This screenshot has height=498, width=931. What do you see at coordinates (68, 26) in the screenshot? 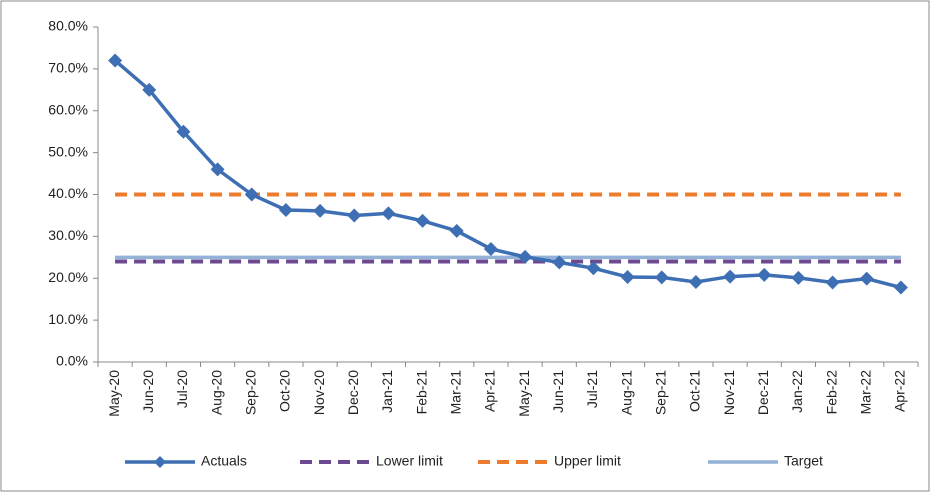
I see `y-tick-label: 80.0%` at bounding box center [68, 26].